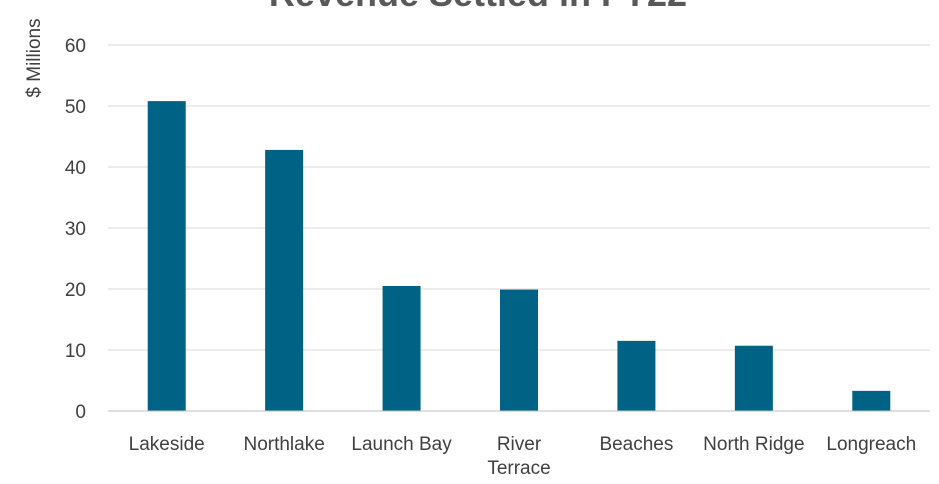 The width and height of the screenshot is (939, 484). Describe the element at coordinates (871, 444) in the screenshot. I see `category-label: Longreach` at that location.